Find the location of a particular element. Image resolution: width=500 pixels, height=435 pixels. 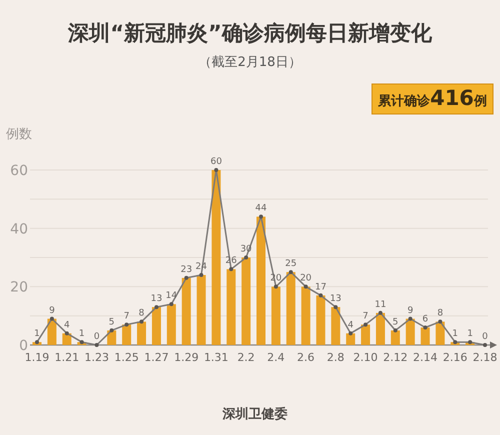

xtick: 1.21 is located at coordinates (67, 357).